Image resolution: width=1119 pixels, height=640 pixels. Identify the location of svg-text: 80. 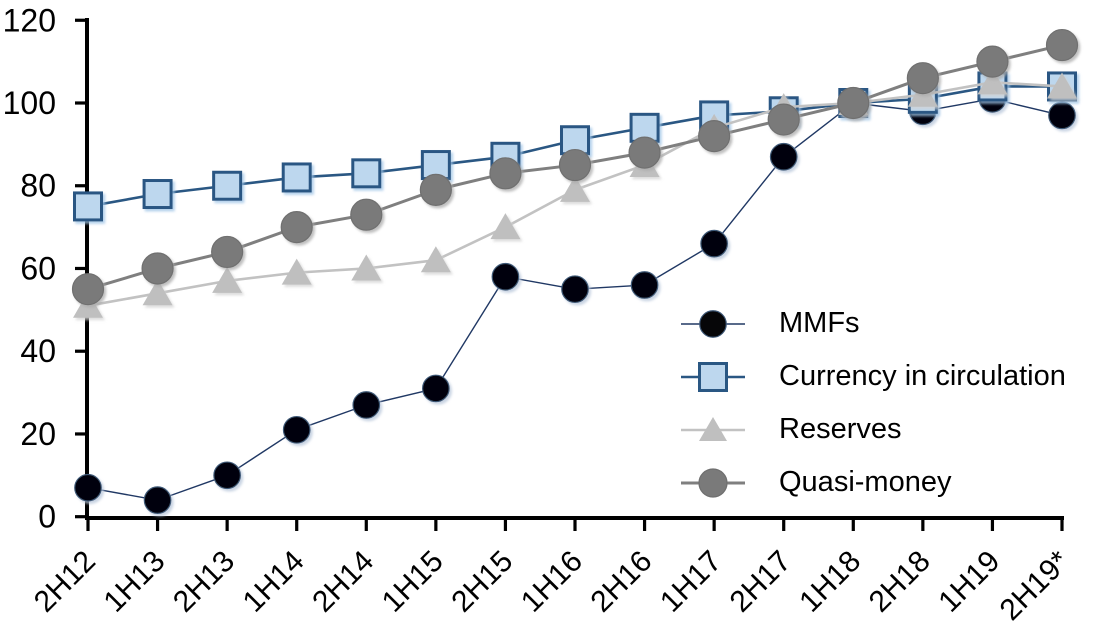
(38, 186).